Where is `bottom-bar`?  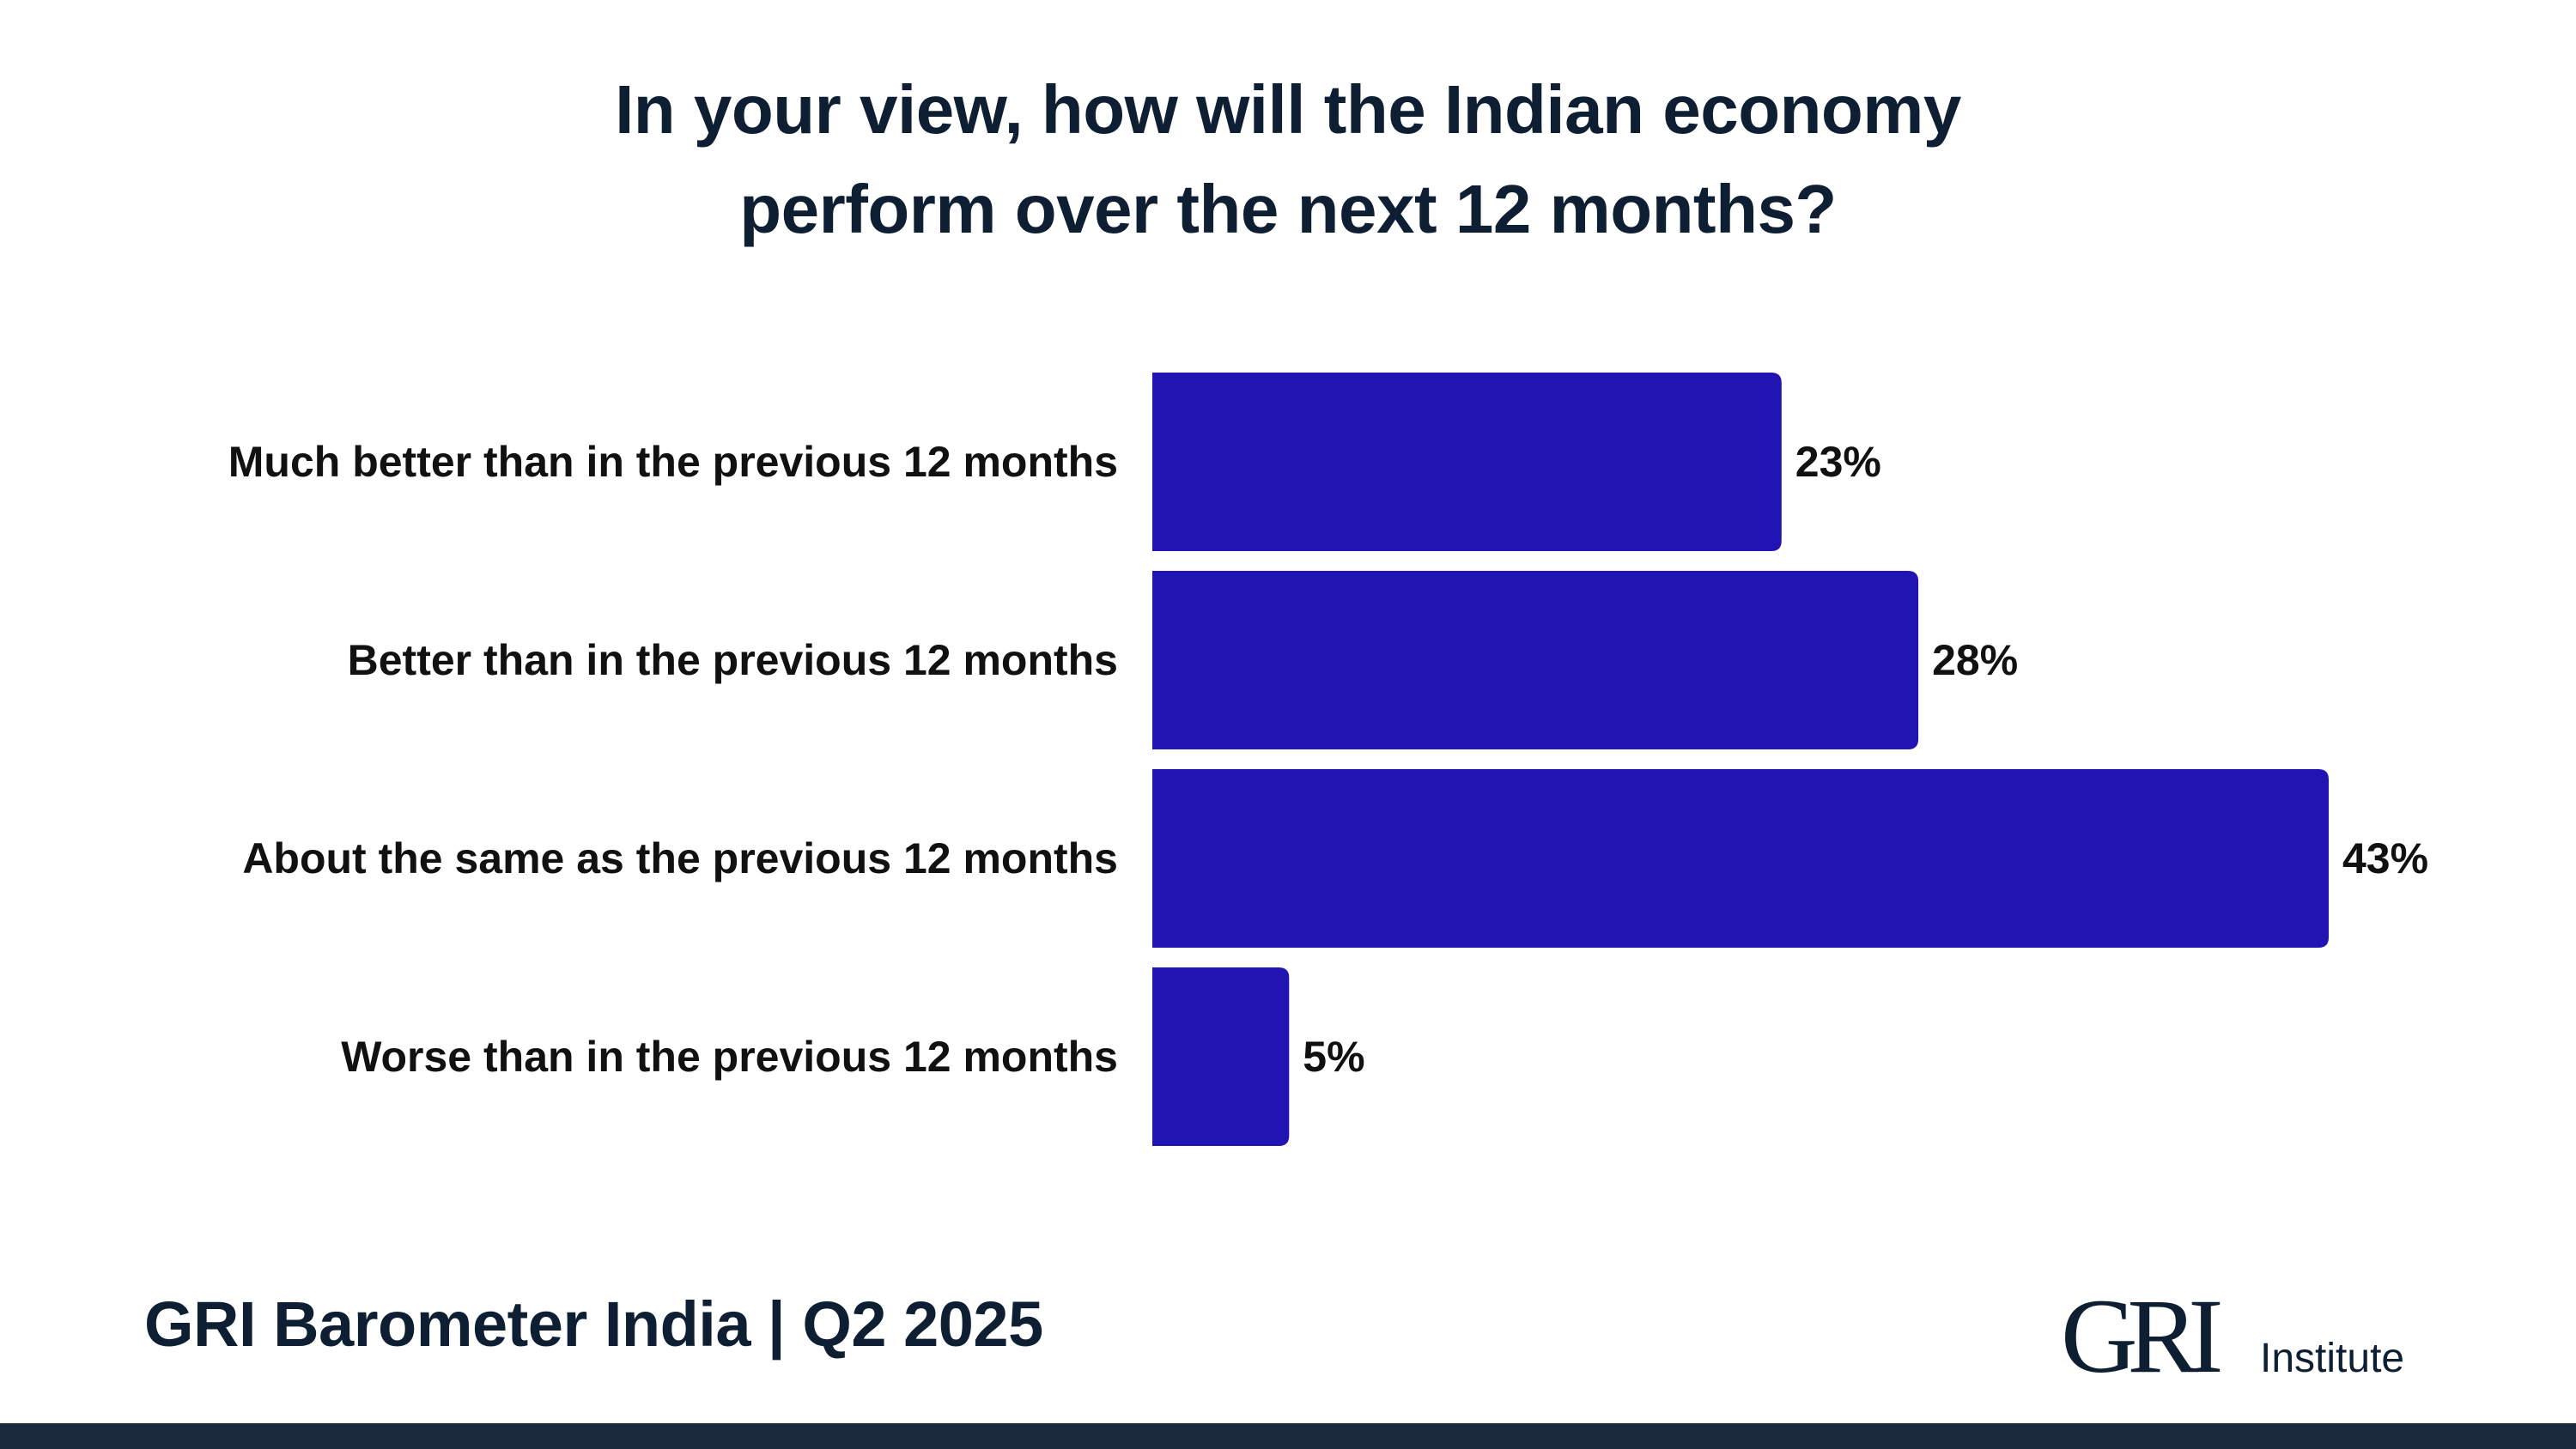 bottom-bar is located at coordinates (1288, 1436).